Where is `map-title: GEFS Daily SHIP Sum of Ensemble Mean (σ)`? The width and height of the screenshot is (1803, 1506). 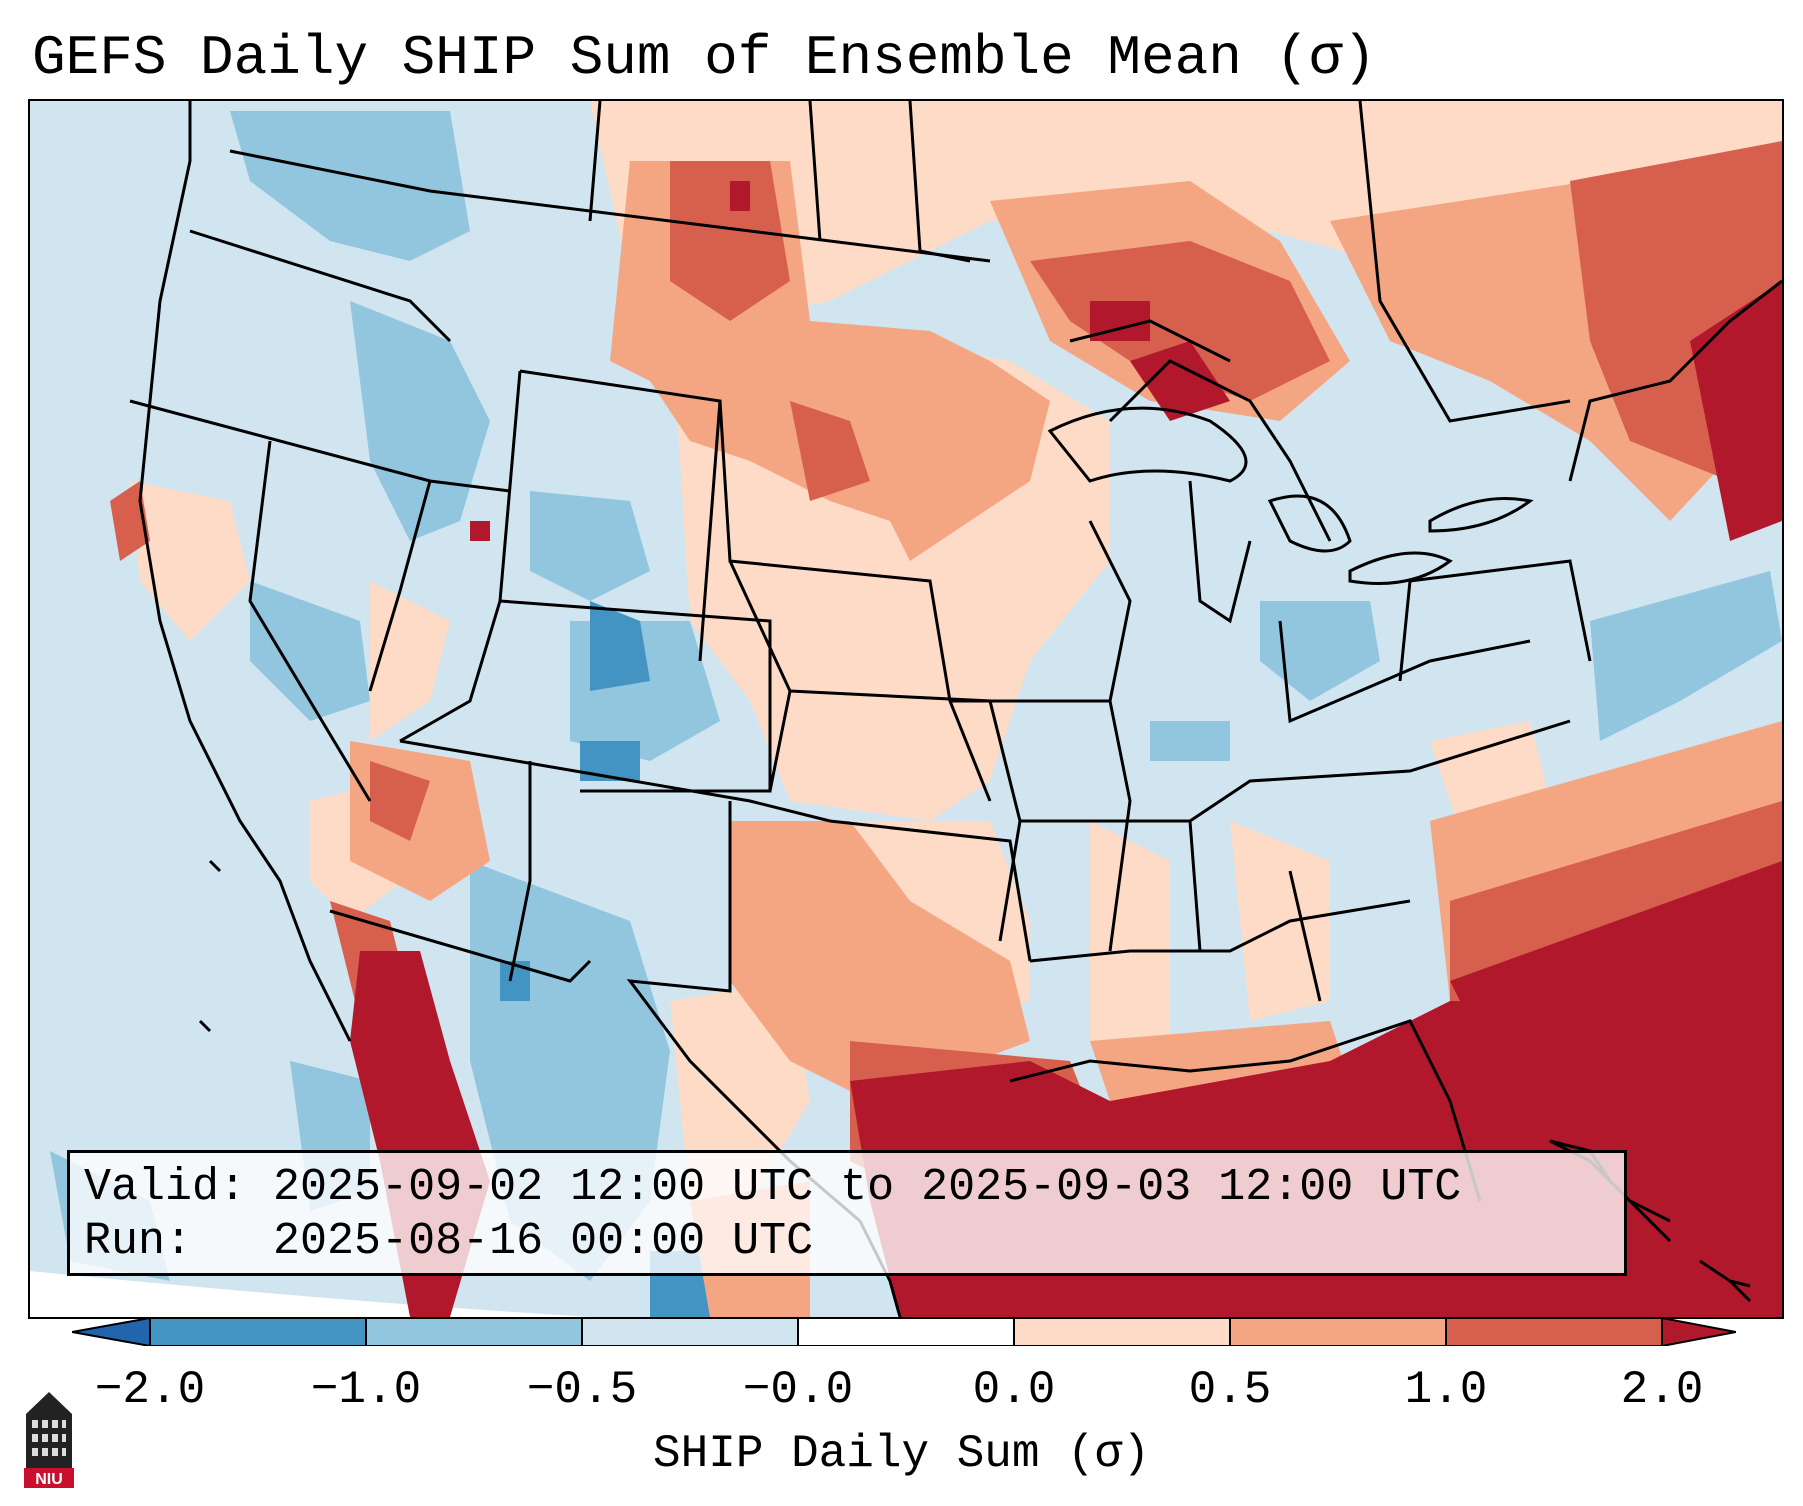
map-title: GEFS Daily SHIP Sum of Ensemble Mean (σ) is located at coordinates (704, 58).